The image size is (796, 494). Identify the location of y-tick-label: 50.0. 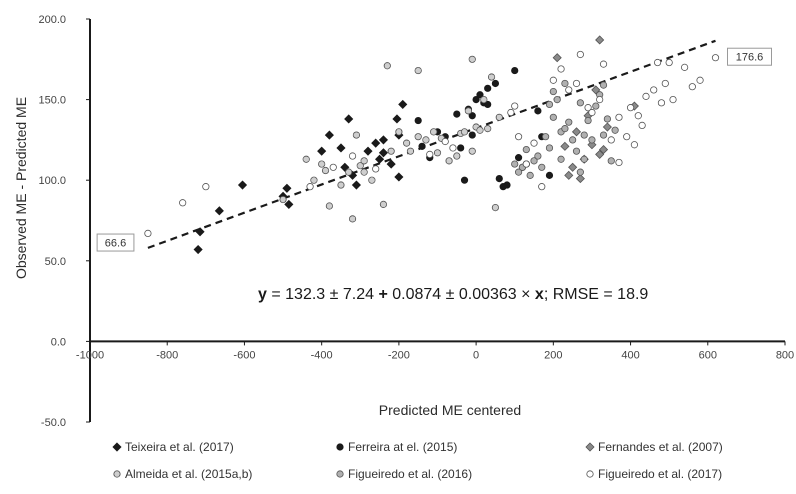
(55, 262).